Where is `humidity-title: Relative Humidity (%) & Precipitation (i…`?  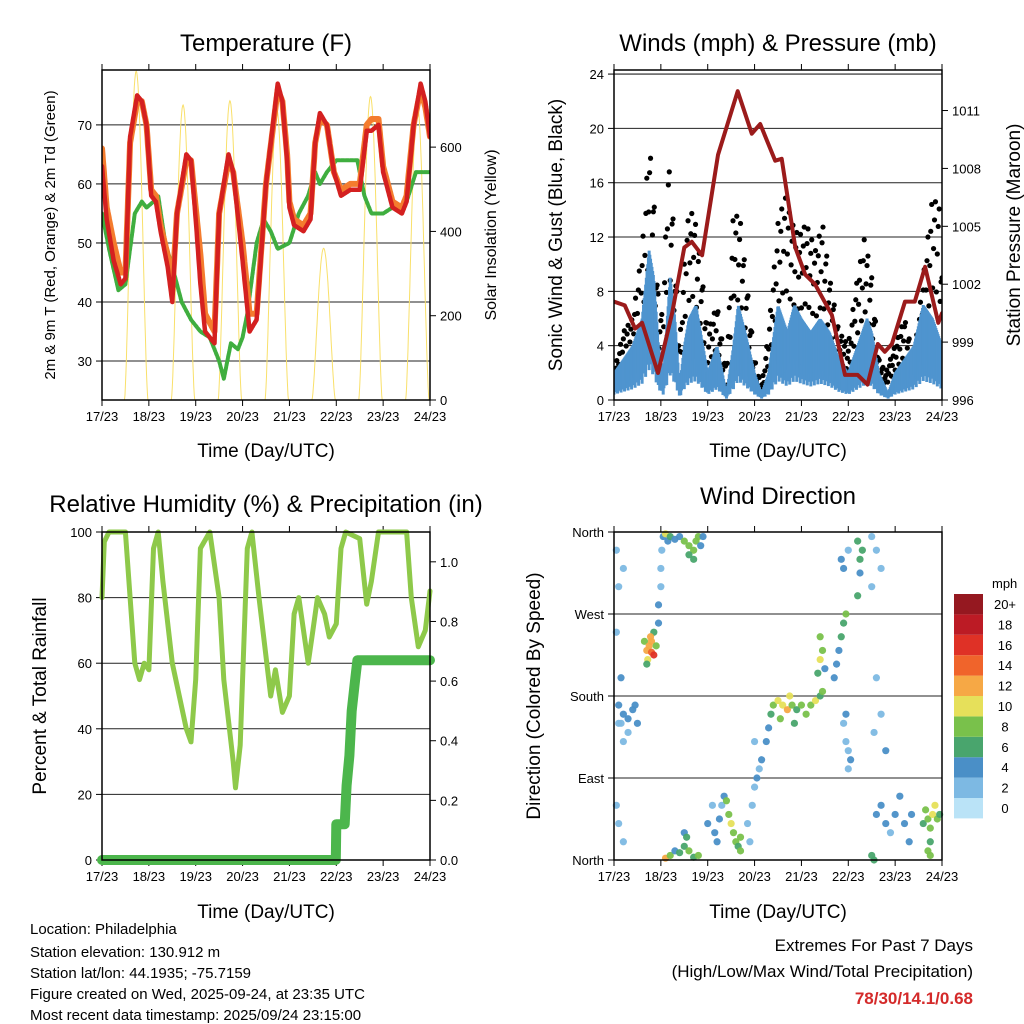 humidity-title: Relative Humidity (%) & Precipitation (i… is located at coordinates (265, 504).